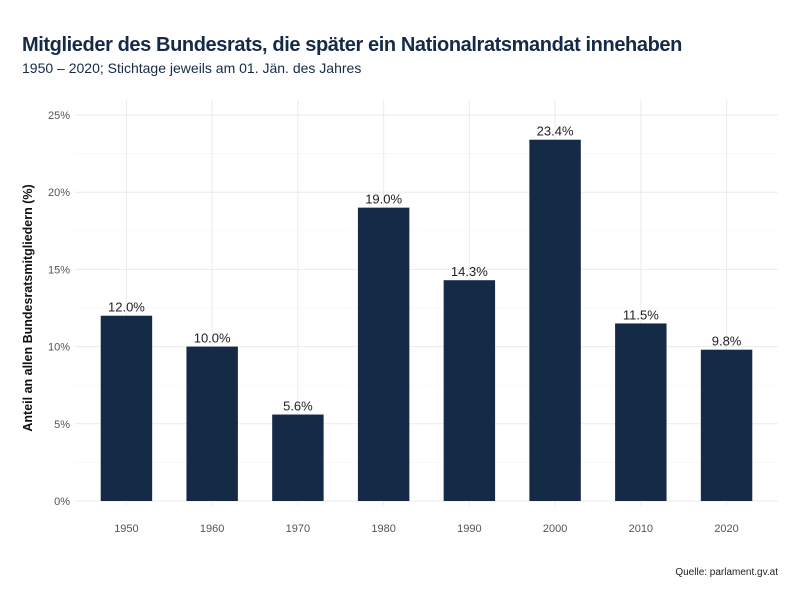 Image resolution: width=800 pixels, height=600 pixels. I want to click on bar-2000, so click(555, 320).